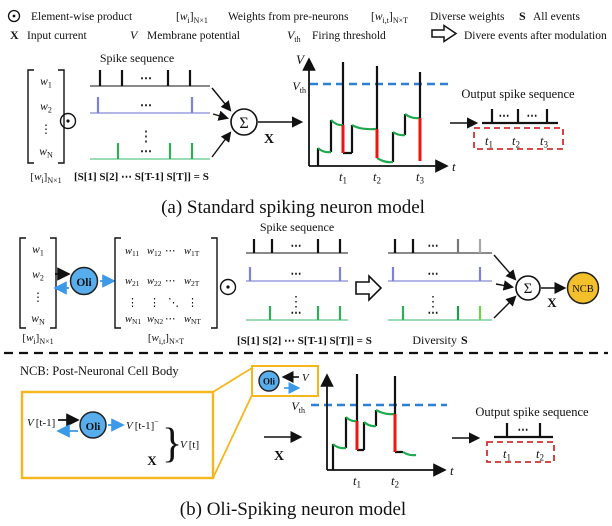 The width and height of the screenshot is (612, 526). Describe the element at coordinates (154, 252) in the screenshot. I see `matrix-cell: w12` at that location.